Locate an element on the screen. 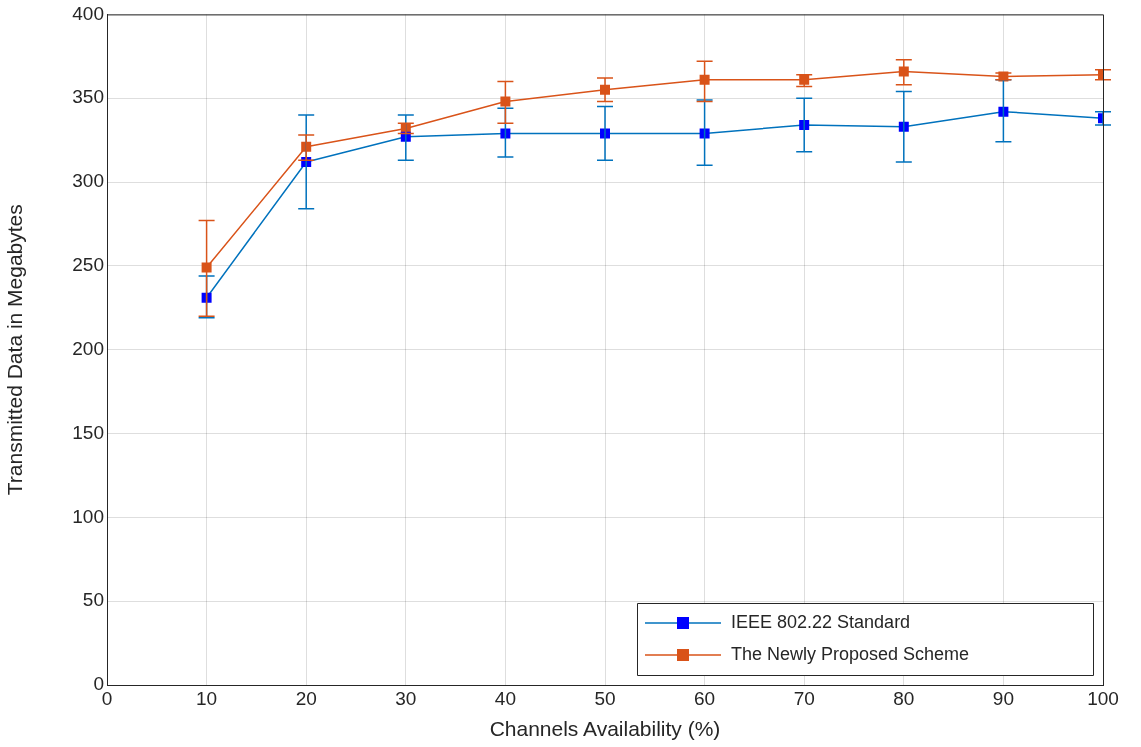 The height and width of the screenshot is (747, 1141). x-tick-label: 30 is located at coordinates (406, 698).